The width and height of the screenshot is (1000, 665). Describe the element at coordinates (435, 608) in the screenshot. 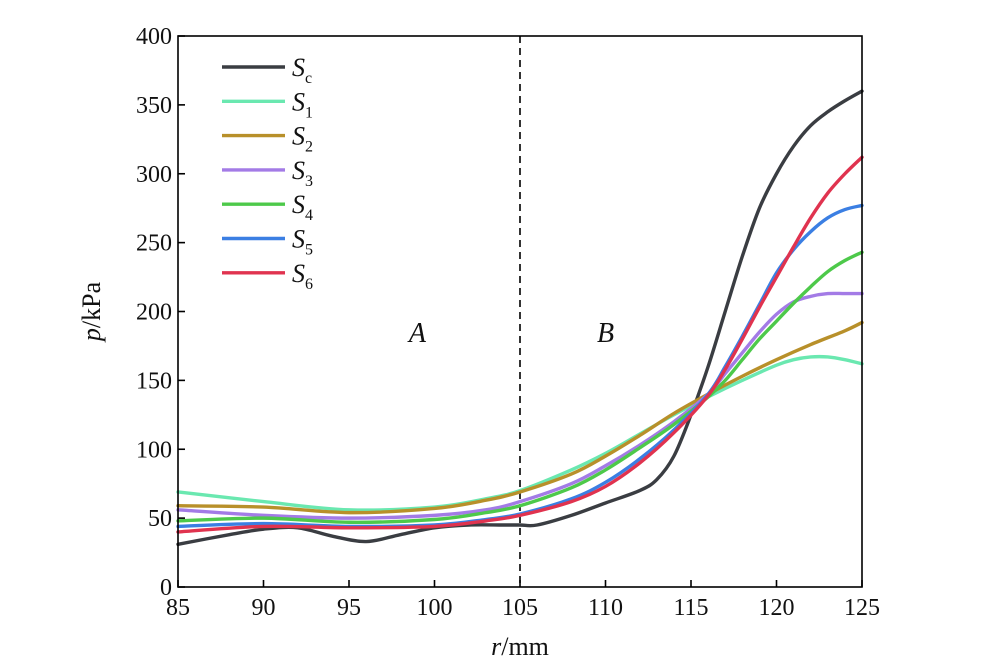

I see `x-tick-label: 100` at that location.